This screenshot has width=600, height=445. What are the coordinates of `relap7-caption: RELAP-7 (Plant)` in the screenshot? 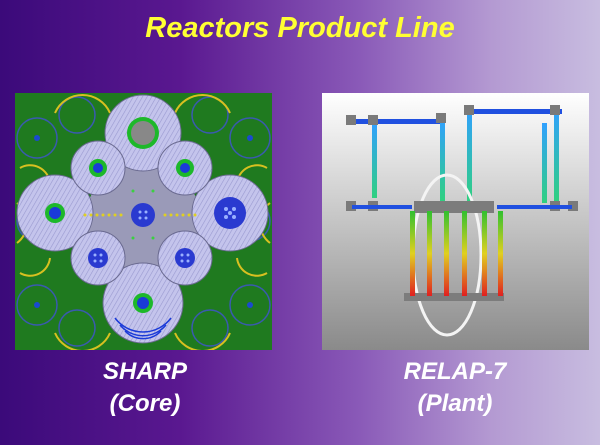 It's located at (455, 388).